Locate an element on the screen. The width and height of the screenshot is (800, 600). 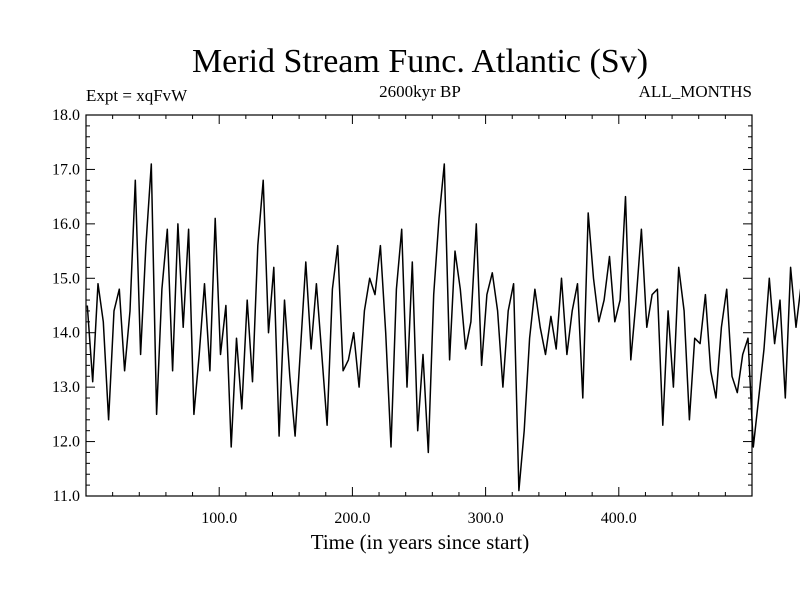
x-tick-label: 300.0 is located at coordinates (486, 518).